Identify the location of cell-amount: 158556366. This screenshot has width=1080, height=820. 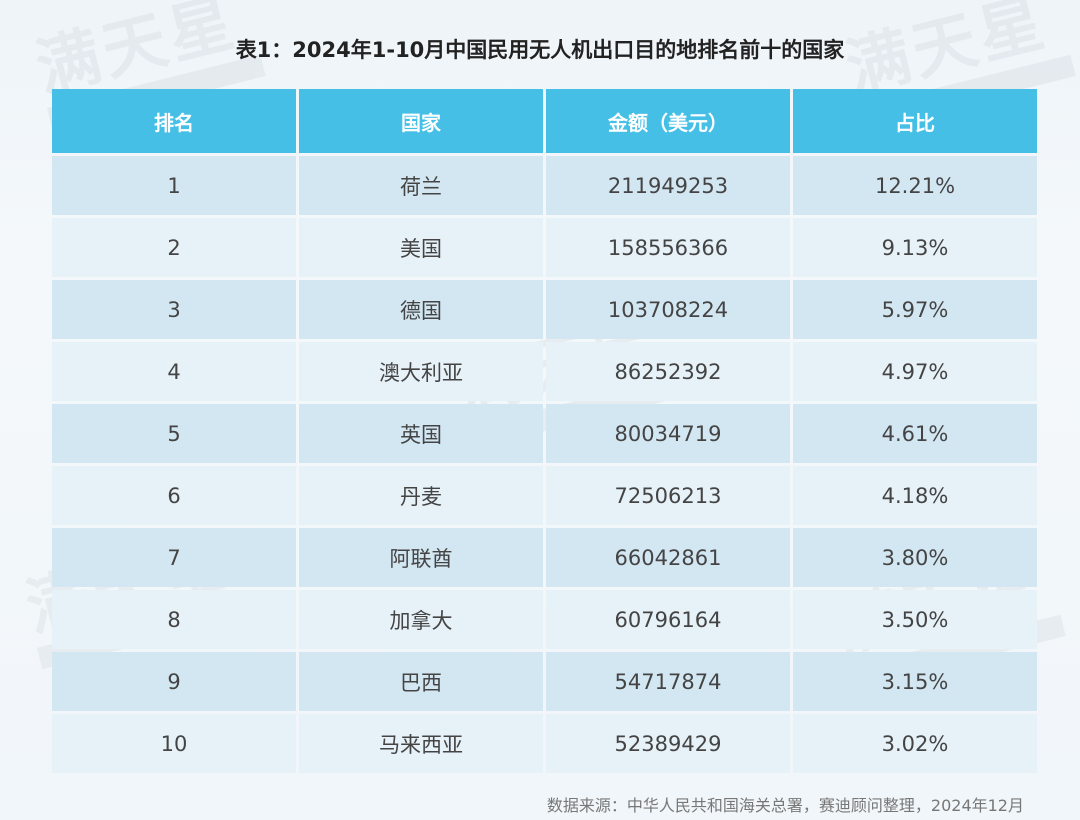
(668, 247).